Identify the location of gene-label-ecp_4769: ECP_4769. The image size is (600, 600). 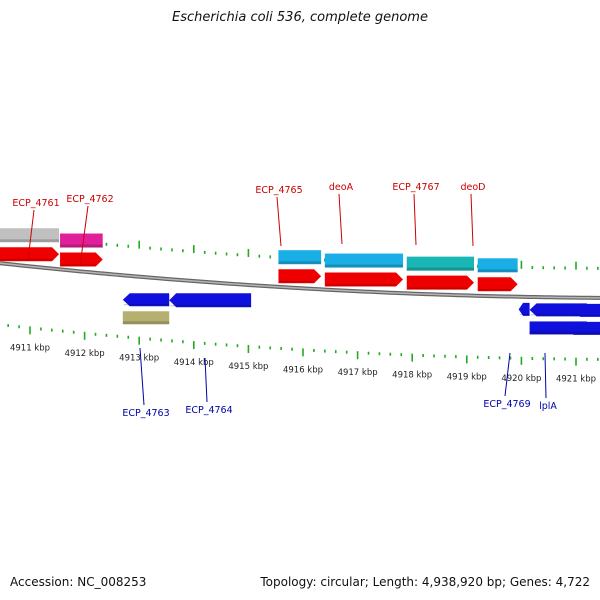
(506, 404).